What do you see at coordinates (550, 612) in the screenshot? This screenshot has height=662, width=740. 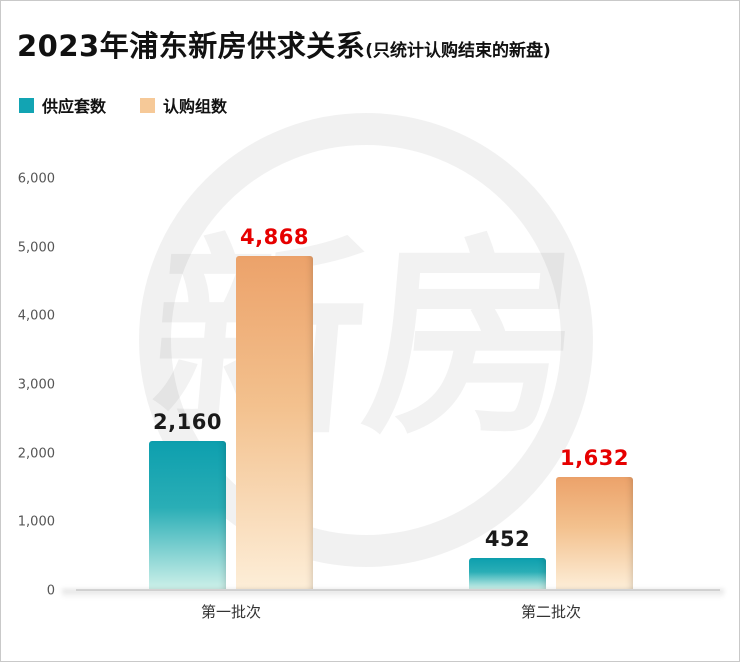 I see `x-axis-label-batch2: 第二批次` at bounding box center [550, 612].